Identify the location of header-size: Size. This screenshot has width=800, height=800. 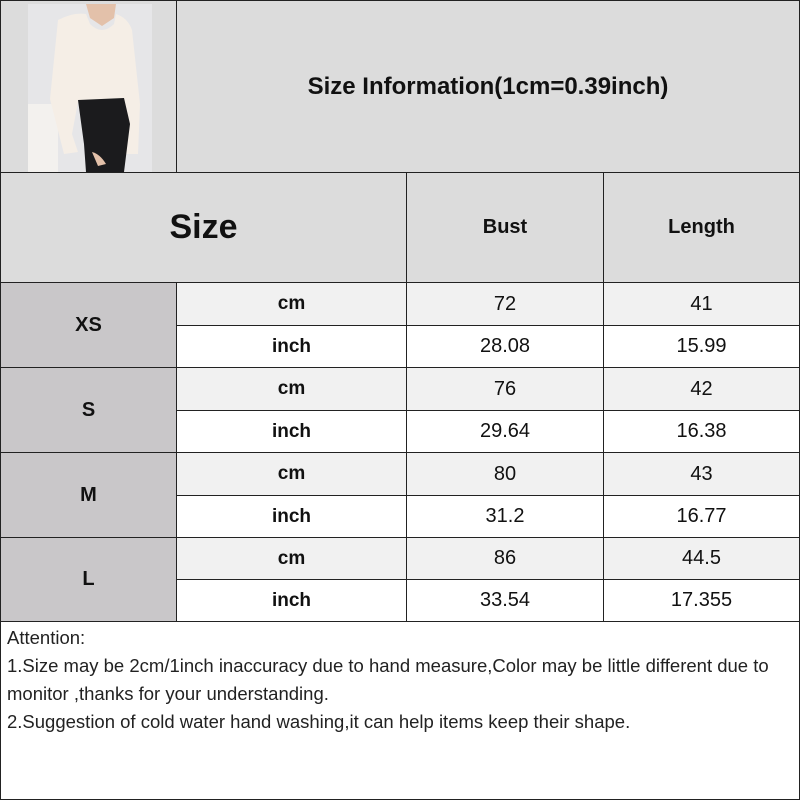
(203, 227).